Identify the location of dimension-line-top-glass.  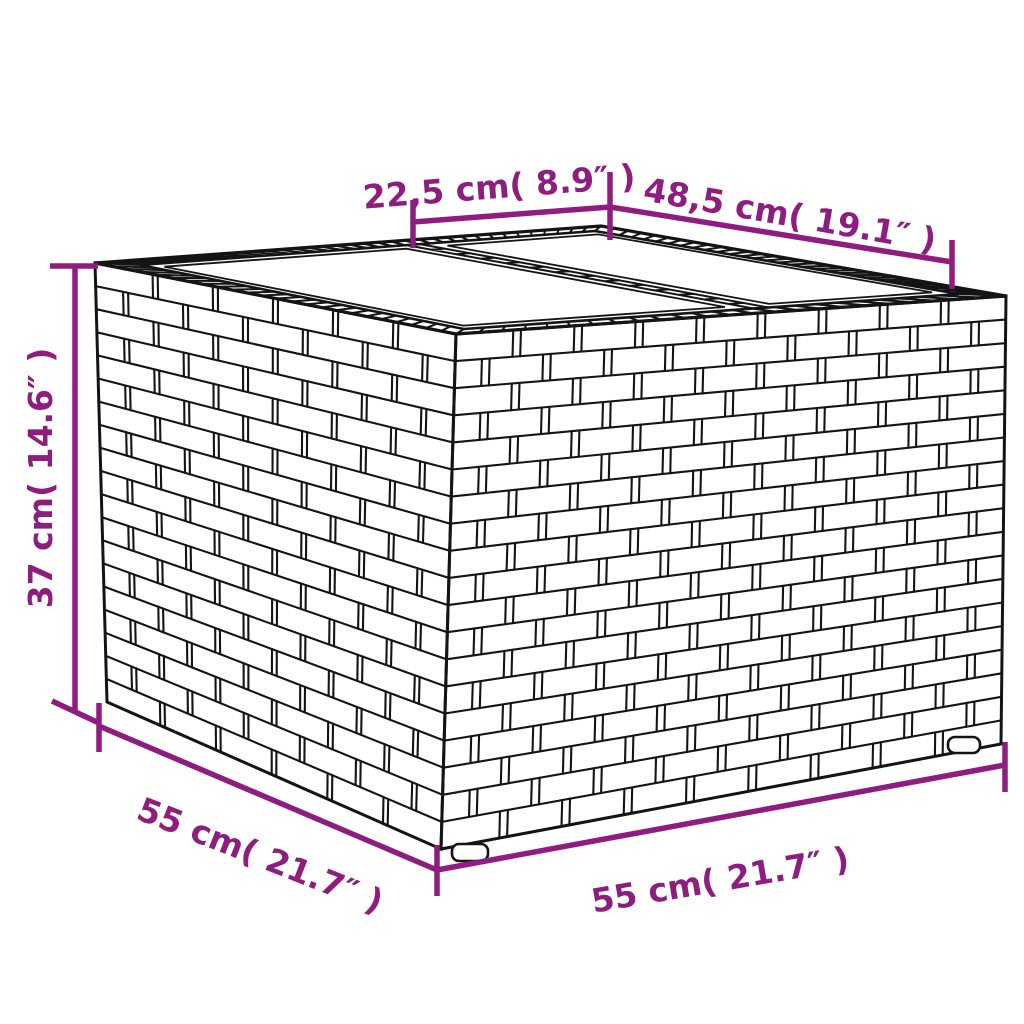
(782, 246).